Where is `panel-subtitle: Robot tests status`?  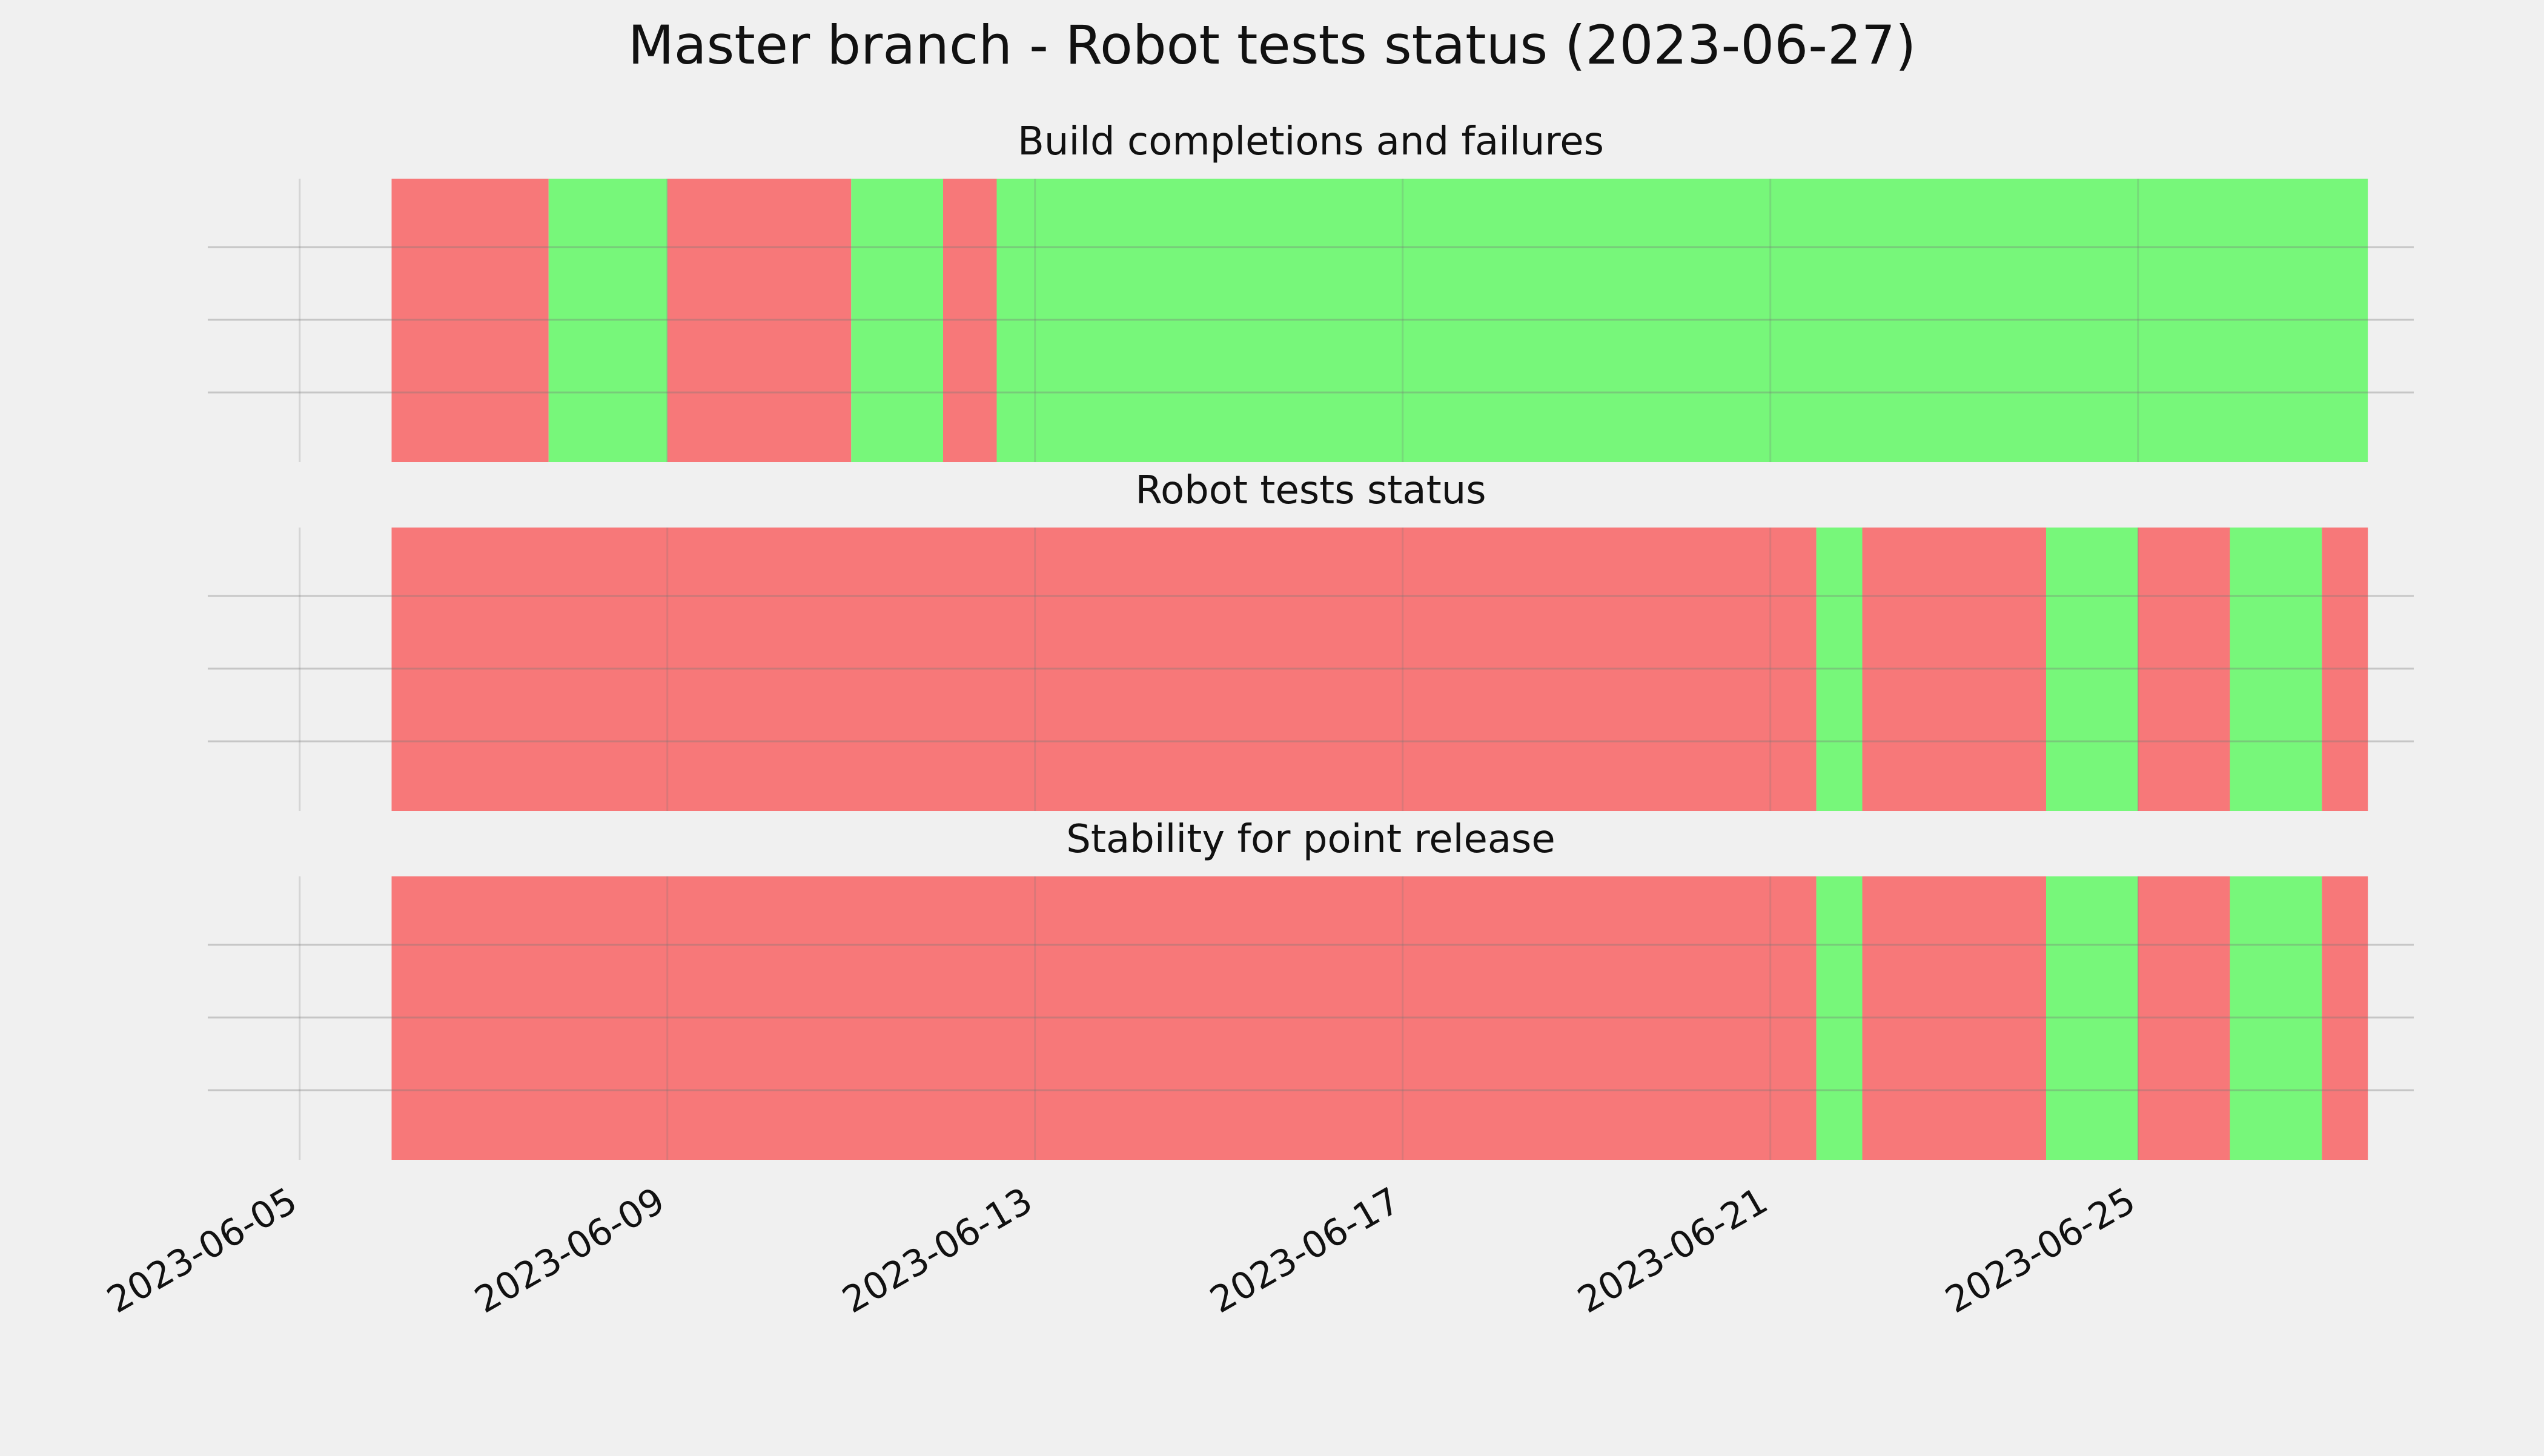 panel-subtitle: Robot tests status is located at coordinates (1311, 490).